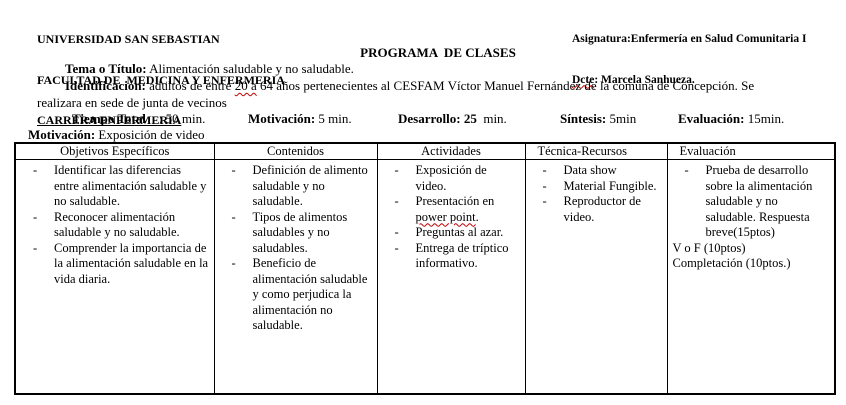 The width and height of the screenshot is (846, 405). What do you see at coordinates (295, 151) in the screenshot?
I see `column-header-contenidos: Contenidos` at bounding box center [295, 151].